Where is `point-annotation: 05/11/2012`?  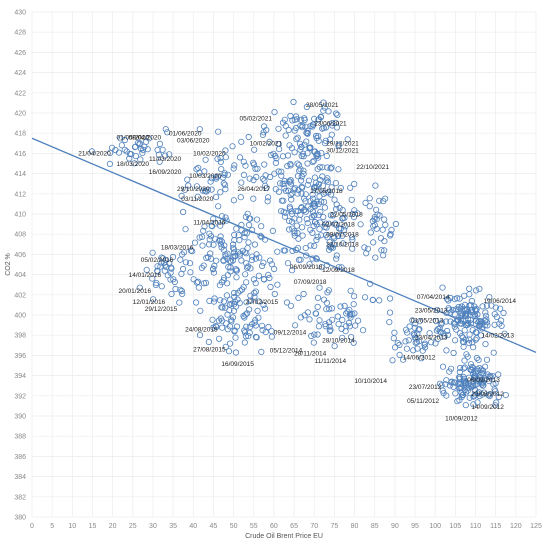 point-annotation: 05/11/2012 is located at coordinates (423, 401).